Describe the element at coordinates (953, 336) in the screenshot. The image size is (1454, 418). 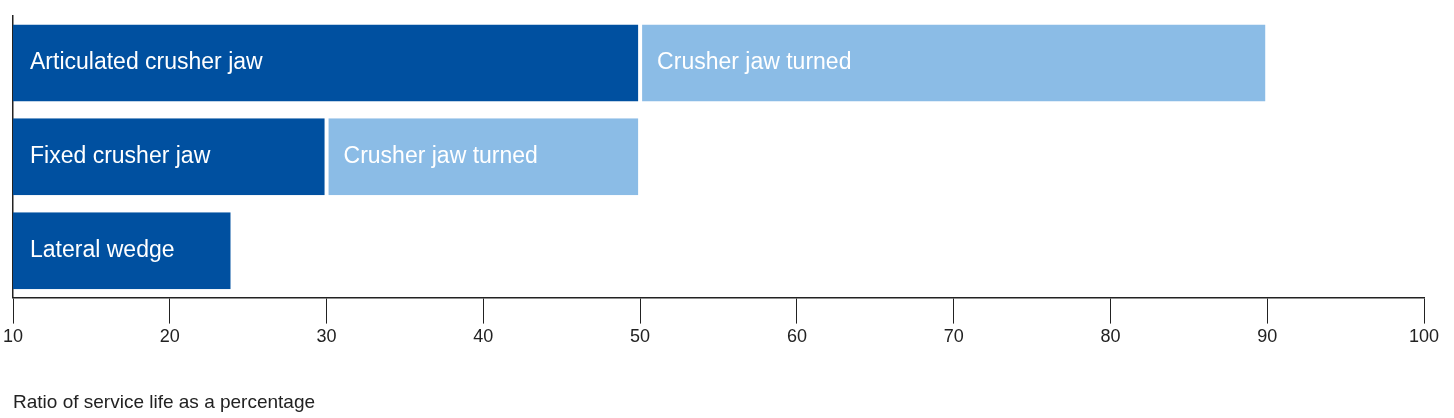
I see `x-tick-label: 70` at that location.